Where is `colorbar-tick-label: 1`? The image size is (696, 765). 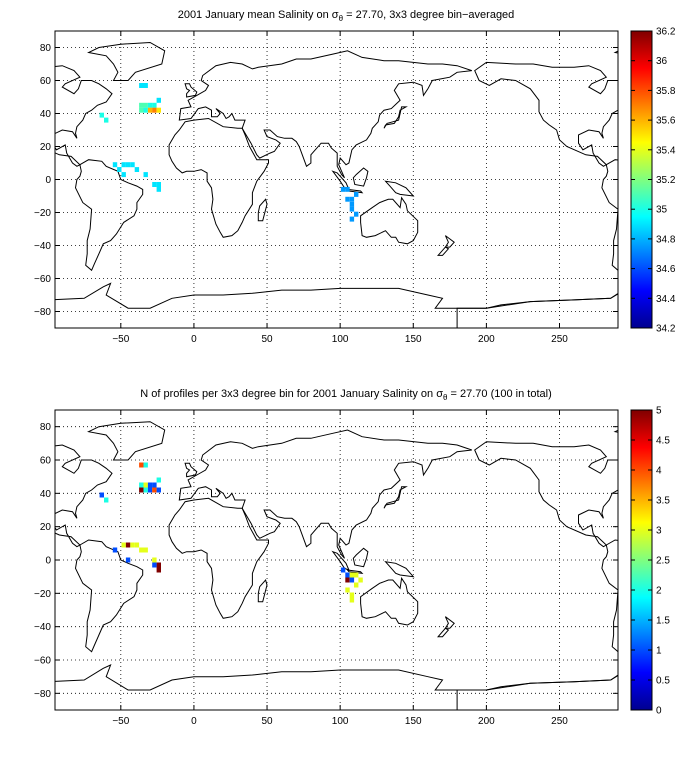 colorbar-tick-label: 1 is located at coordinates (659, 651).